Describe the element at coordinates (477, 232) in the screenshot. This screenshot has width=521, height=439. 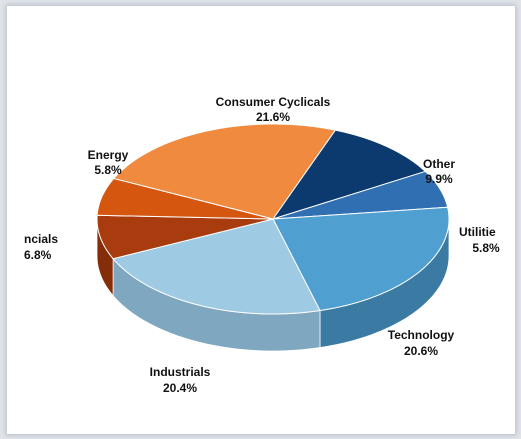
I see `label-utilities: Utilitie` at that location.